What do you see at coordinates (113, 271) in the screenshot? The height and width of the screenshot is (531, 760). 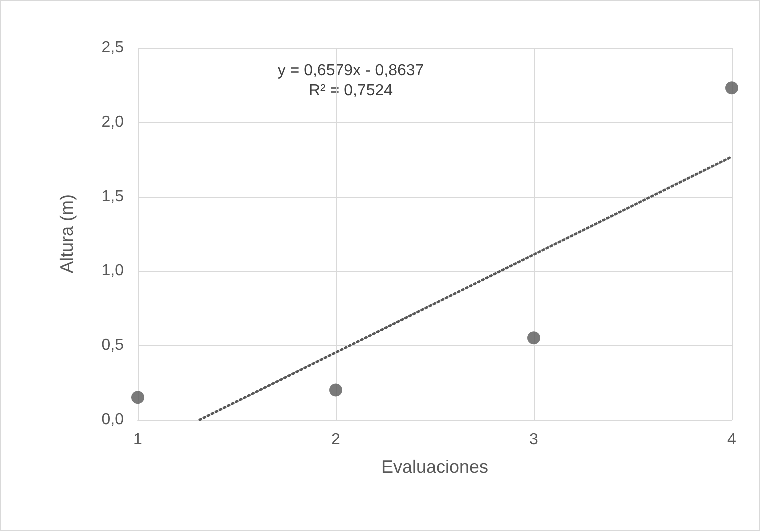 I see `y-tick-label: 1,0` at bounding box center [113, 271].